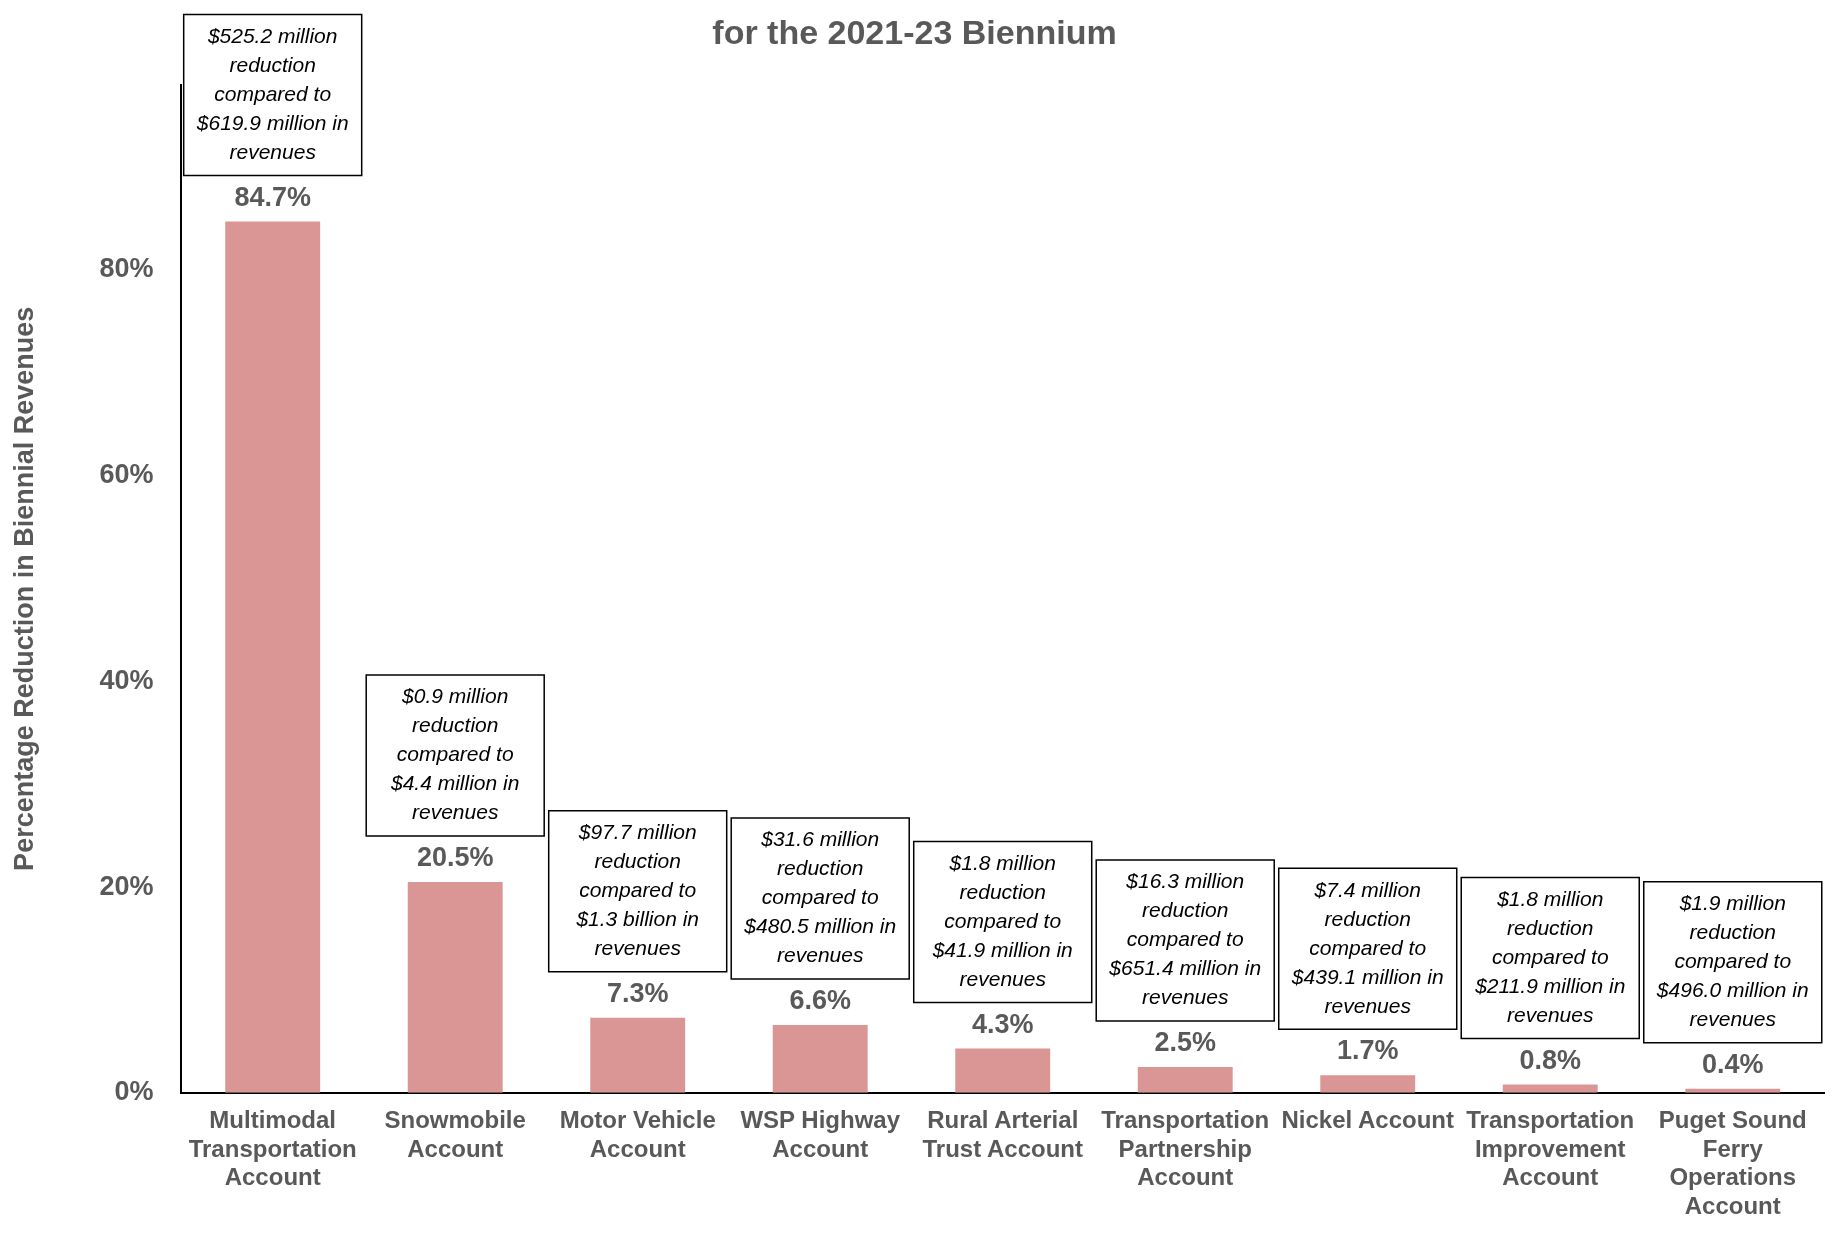 The width and height of the screenshot is (1844, 1236). I want to click on data-label: 1.7%, so click(1367, 1050).